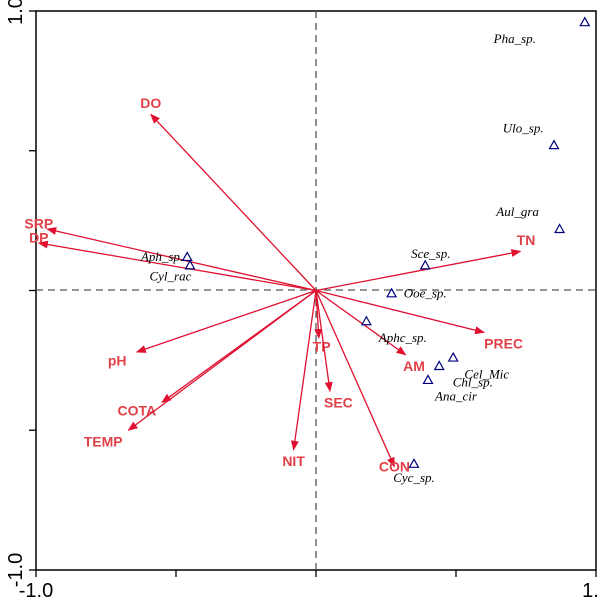 This screenshot has height=598, width=597. What do you see at coordinates (16, 12) in the screenshot?
I see `y-tick-label: 1.0` at bounding box center [16, 12].